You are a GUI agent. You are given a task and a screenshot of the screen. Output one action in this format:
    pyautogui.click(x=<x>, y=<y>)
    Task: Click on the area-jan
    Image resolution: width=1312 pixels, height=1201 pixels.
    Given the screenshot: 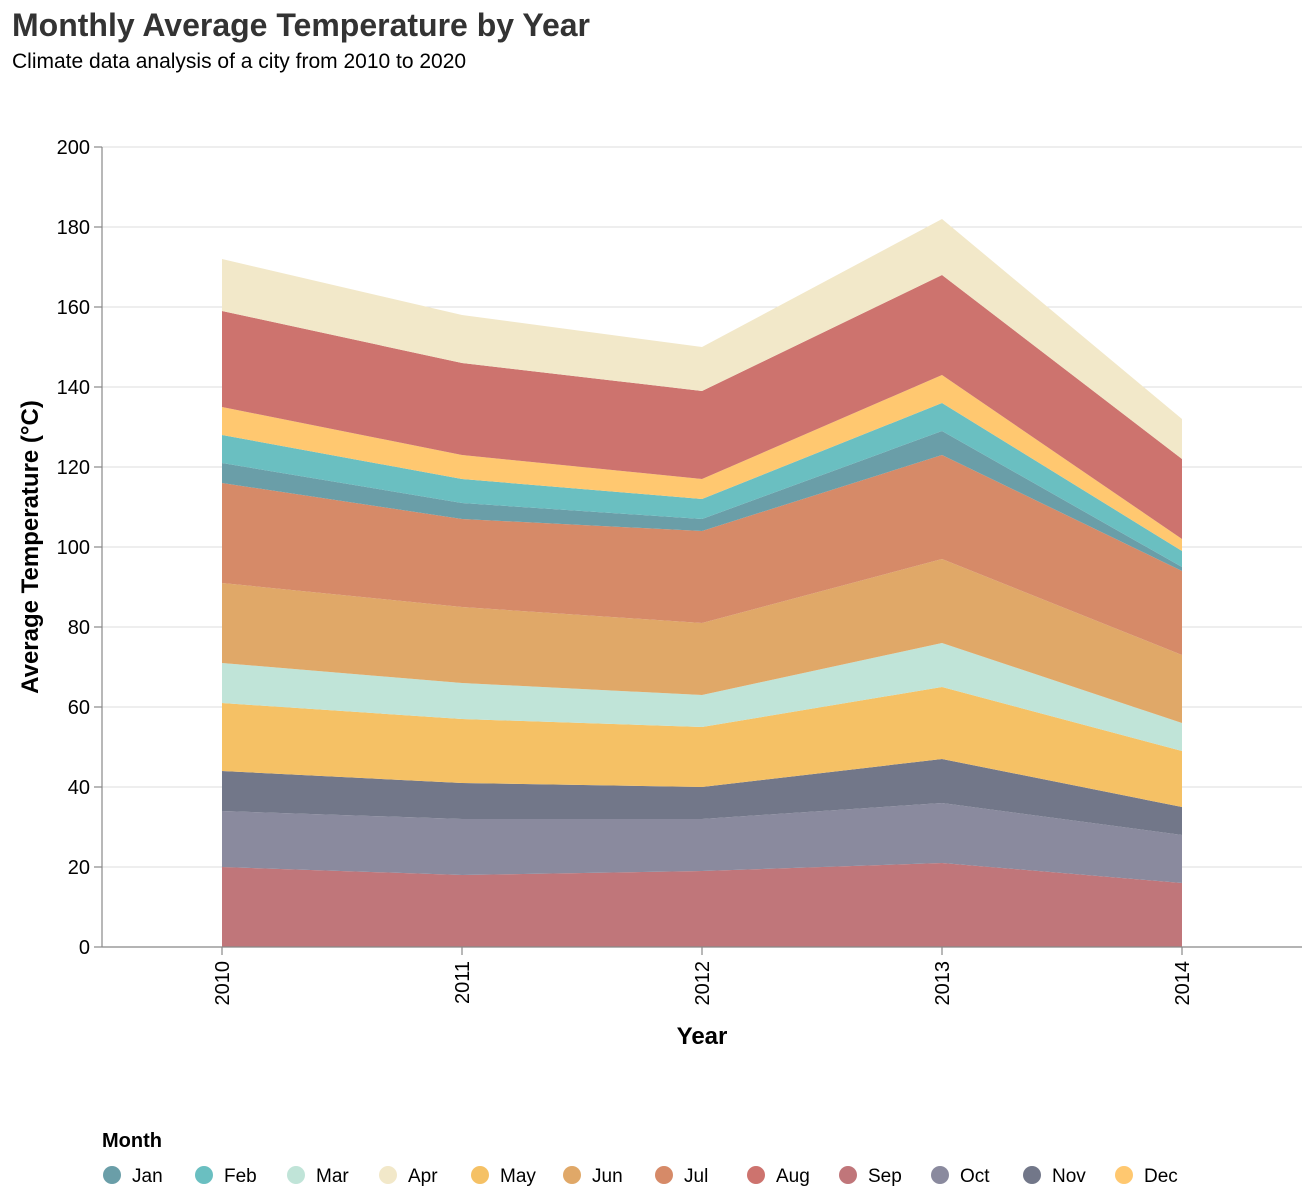 What is the action you would take?
    pyautogui.click(x=702, y=501)
    